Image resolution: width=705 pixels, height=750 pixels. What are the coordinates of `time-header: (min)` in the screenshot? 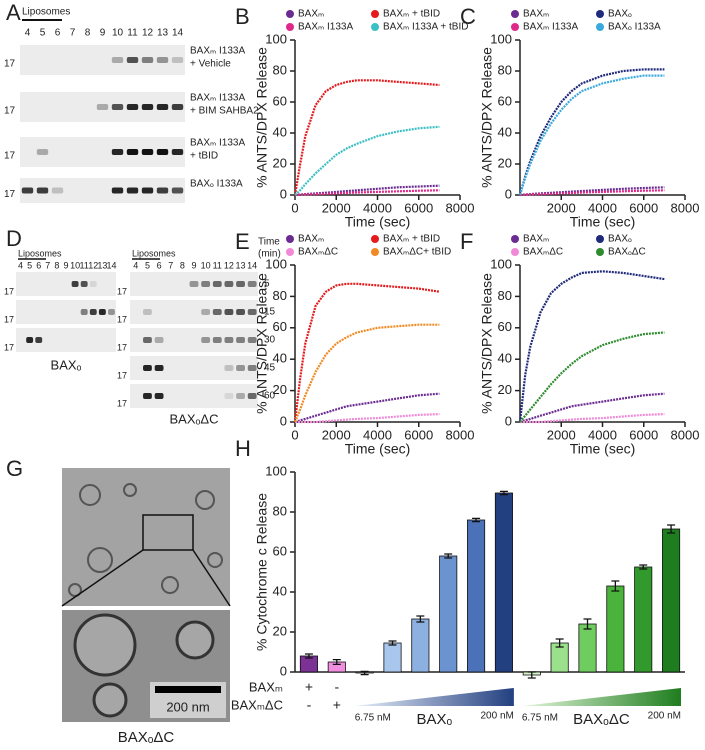 It's located at (269, 254).